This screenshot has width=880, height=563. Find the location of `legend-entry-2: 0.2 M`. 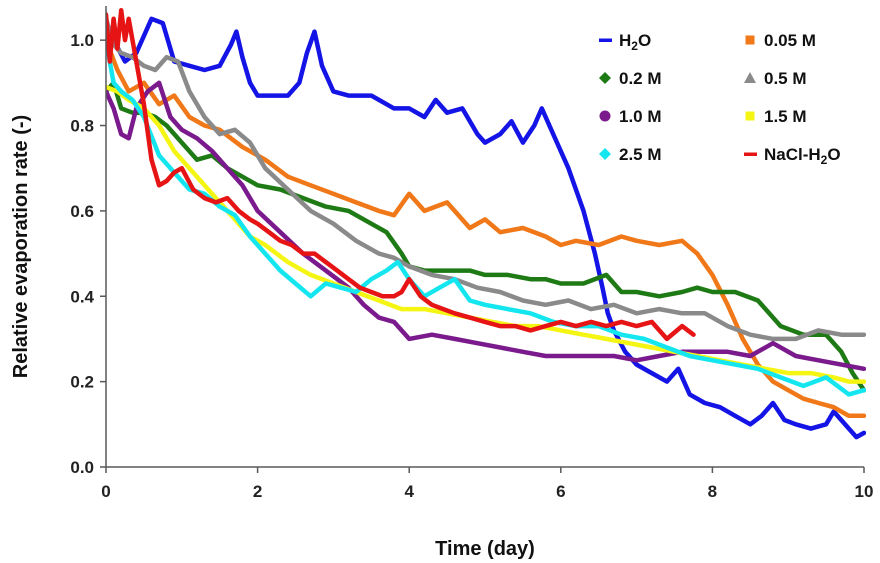

legend-entry-2: 0.2 M is located at coordinates (630, 78).